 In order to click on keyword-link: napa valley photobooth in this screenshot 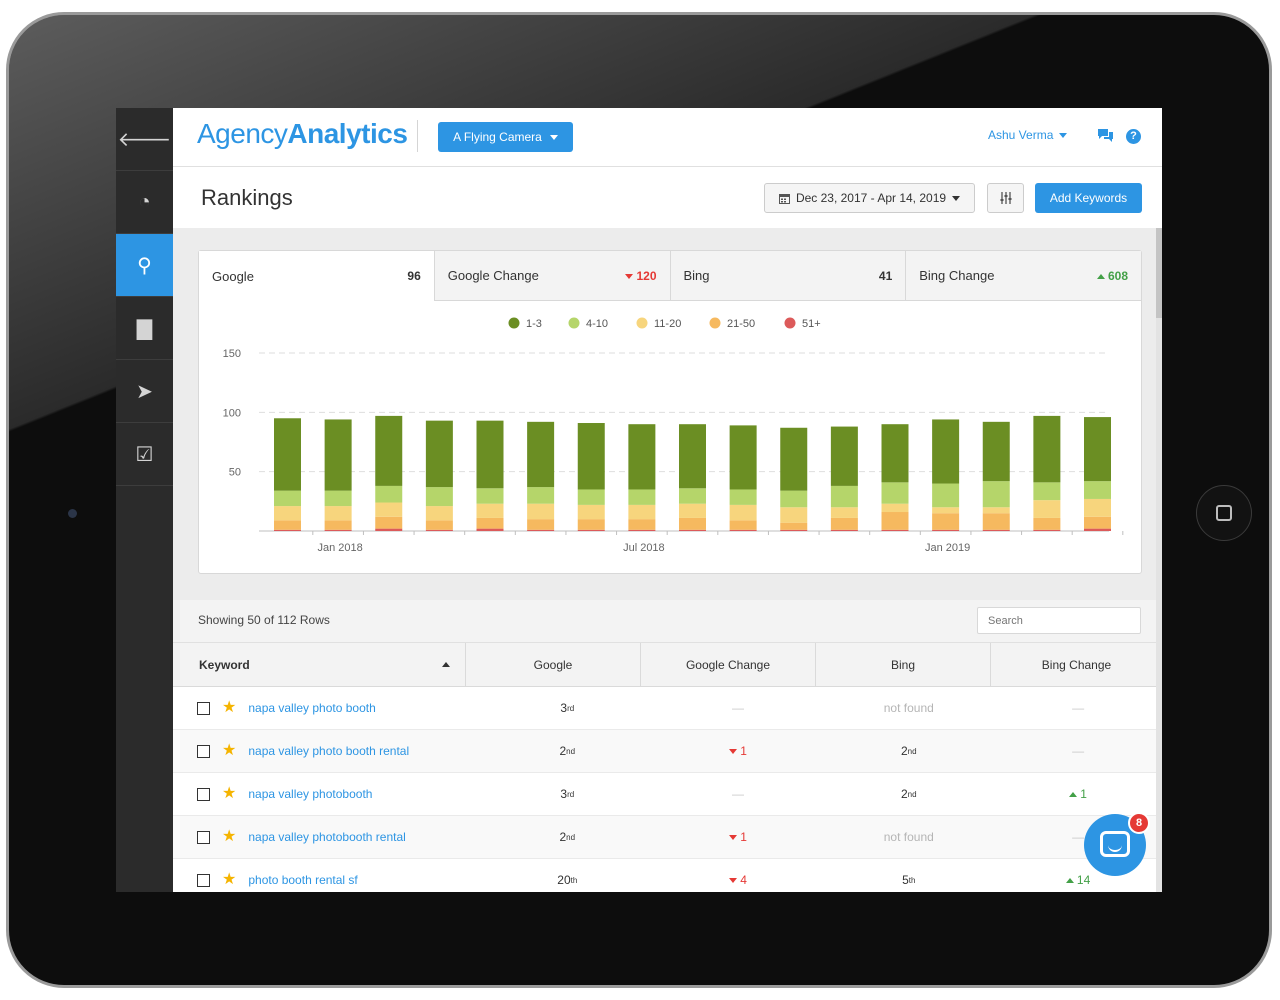, I will do `click(310, 794)`.